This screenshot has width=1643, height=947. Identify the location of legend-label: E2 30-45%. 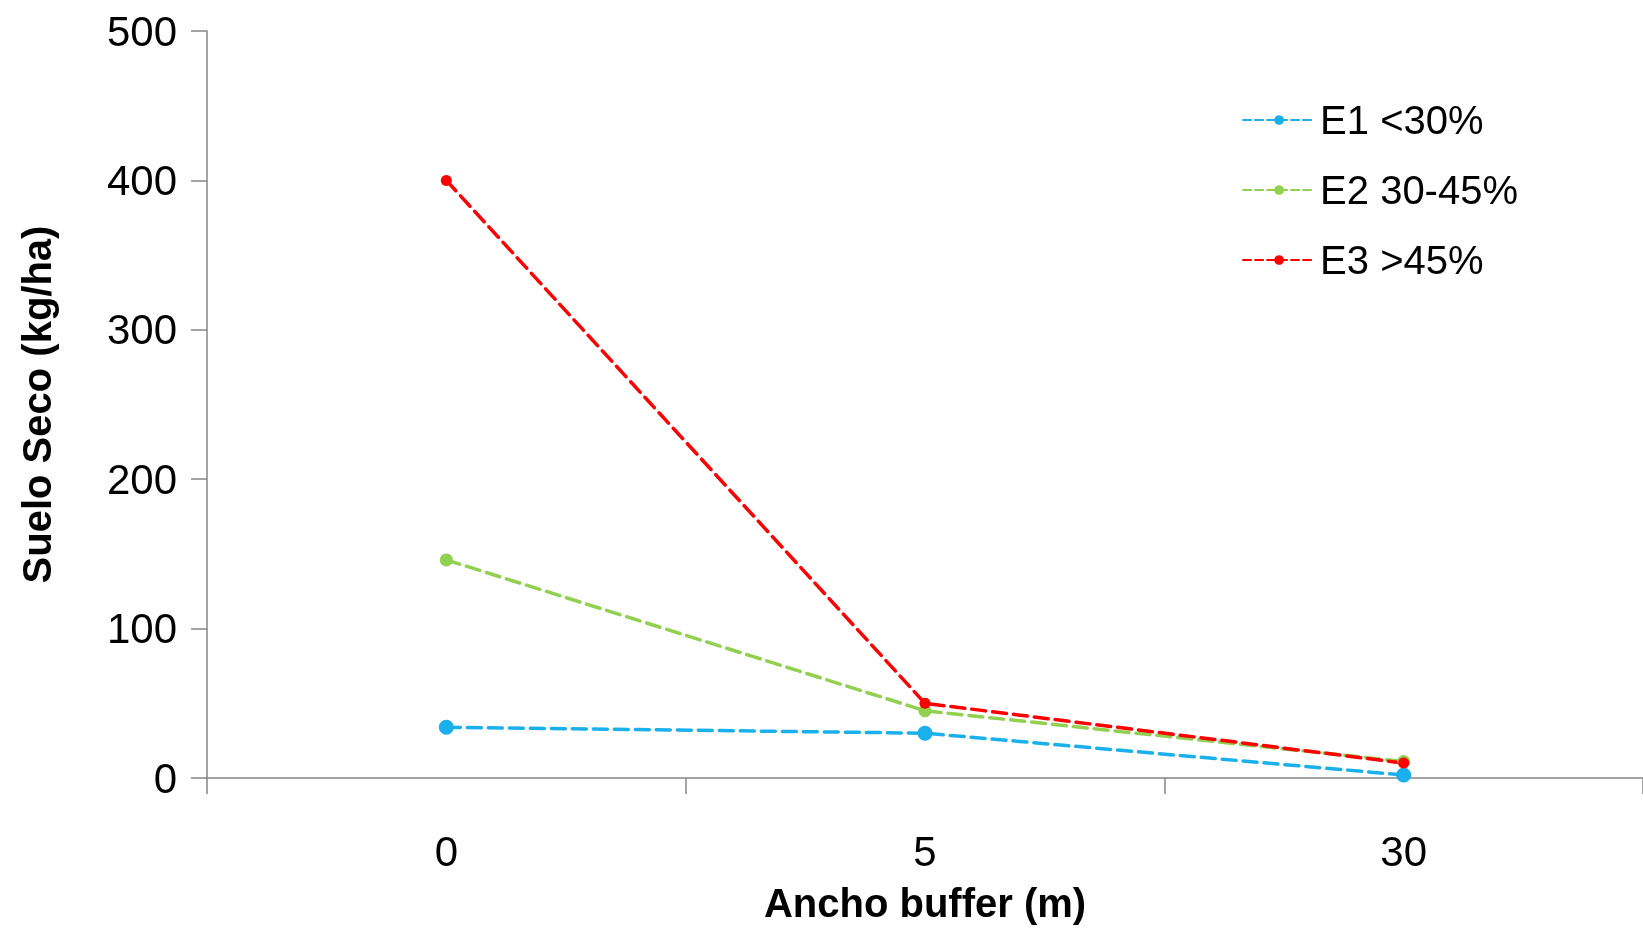
(1419, 190).